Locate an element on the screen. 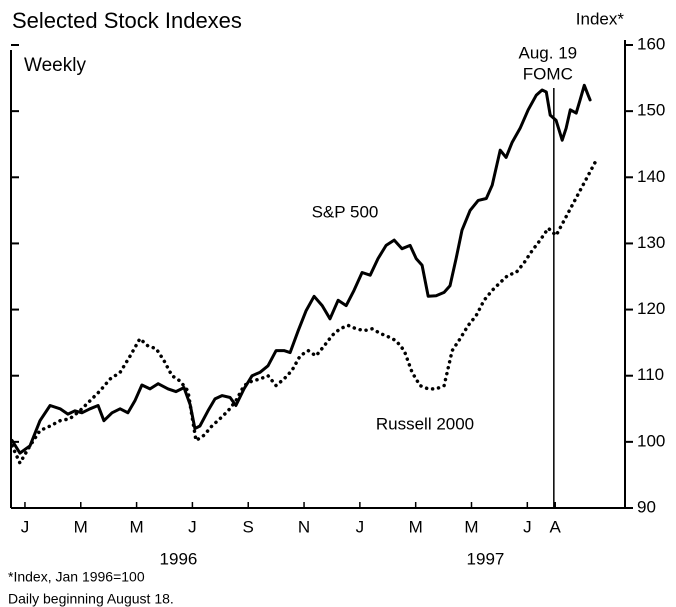 This screenshot has height=607, width=676. footnote: *Index, Jan 1996=100 is located at coordinates (76, 577).